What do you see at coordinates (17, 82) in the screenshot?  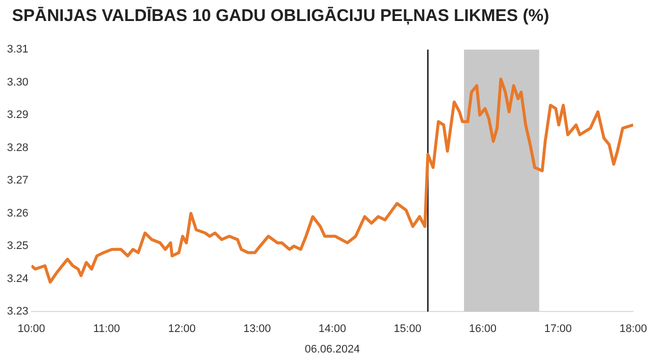 I see `y-tick-label: 3.30` at bounding box center [17, 82].